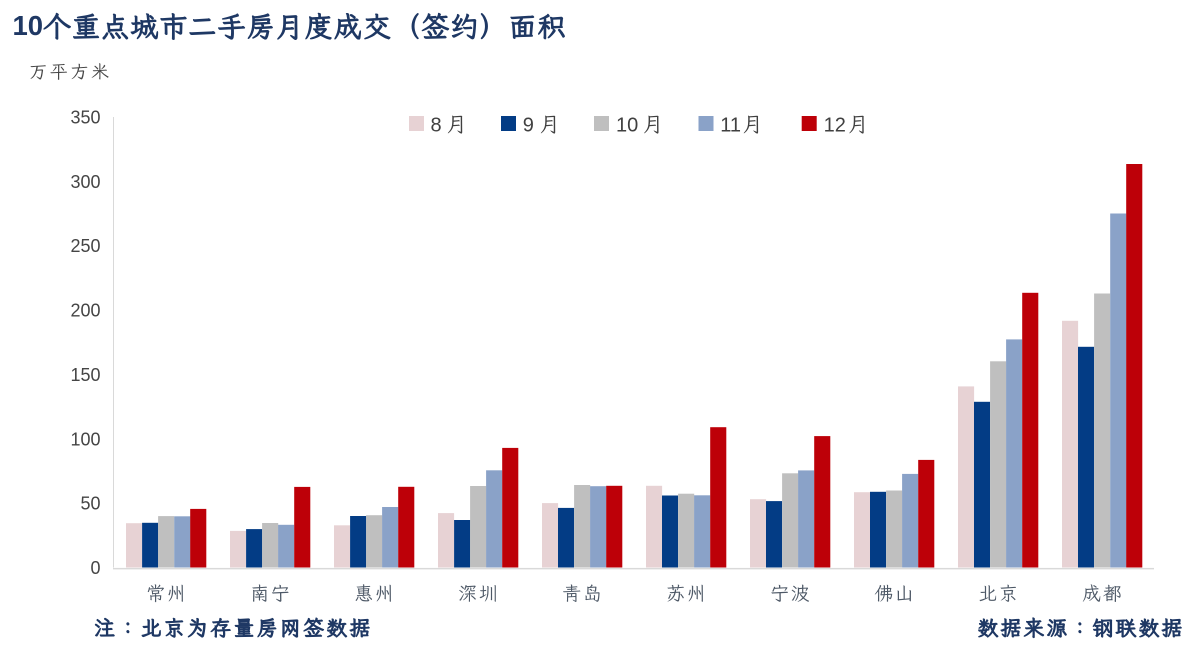 The image size is (1190, 646). I want to click on svg-text: 8, so click(436, 125).